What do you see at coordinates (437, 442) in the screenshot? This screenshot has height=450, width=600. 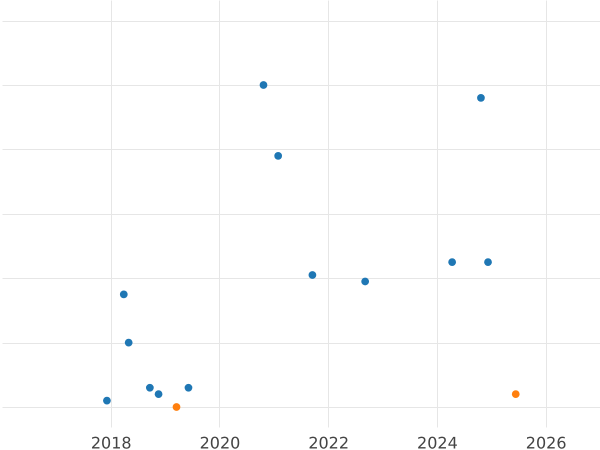 I see `x-tick-label: 2024` at bounding box center [437, 442].